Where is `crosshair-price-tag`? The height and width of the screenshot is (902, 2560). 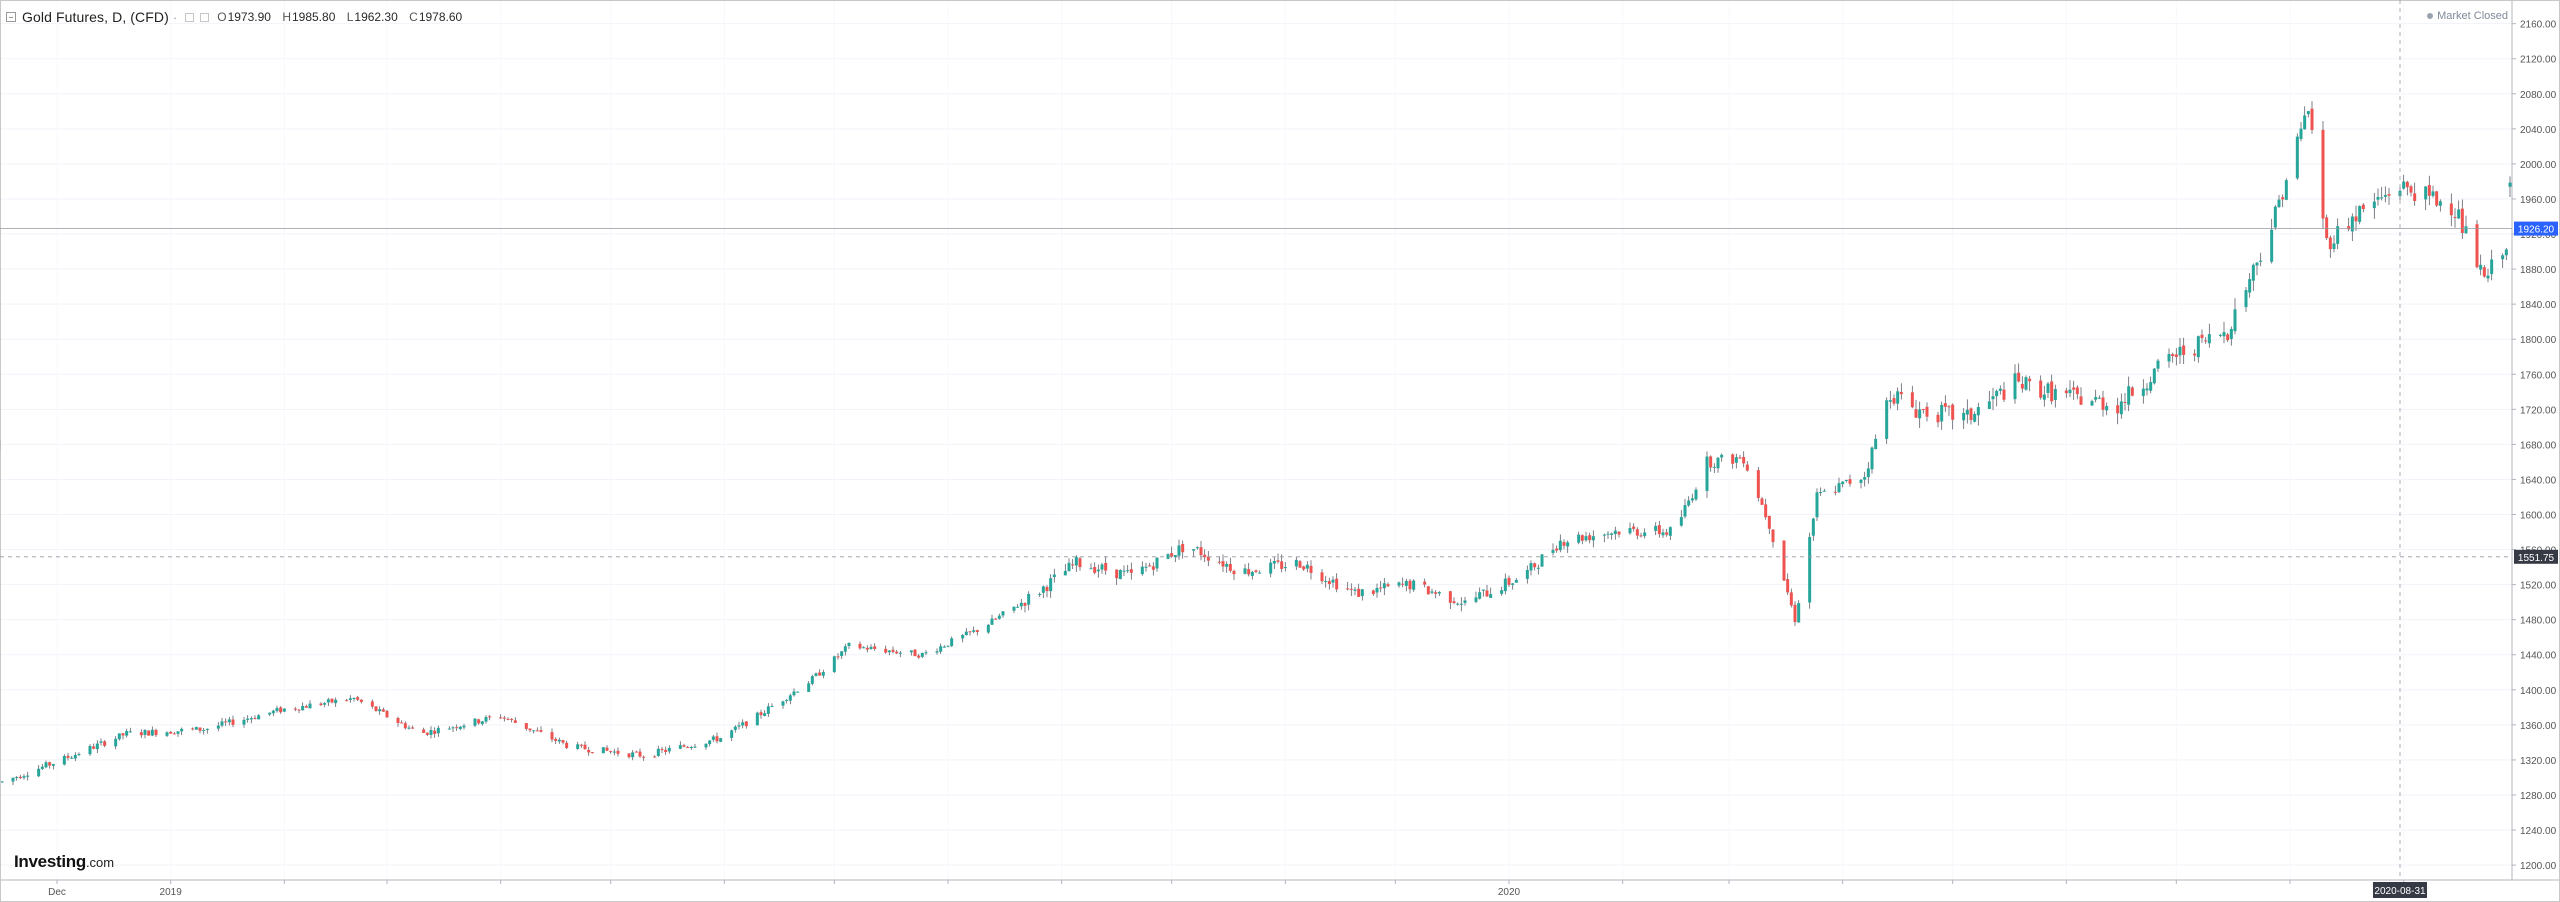
crosshair-price-tag is located at coordinates (2536, 556).